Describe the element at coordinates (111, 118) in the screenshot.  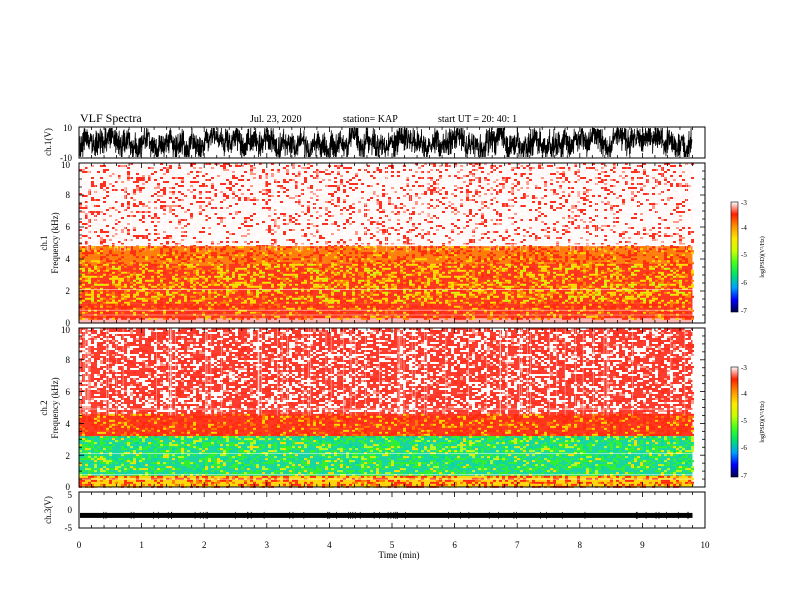
I see `figure-title: VLF Spectra` at that location.